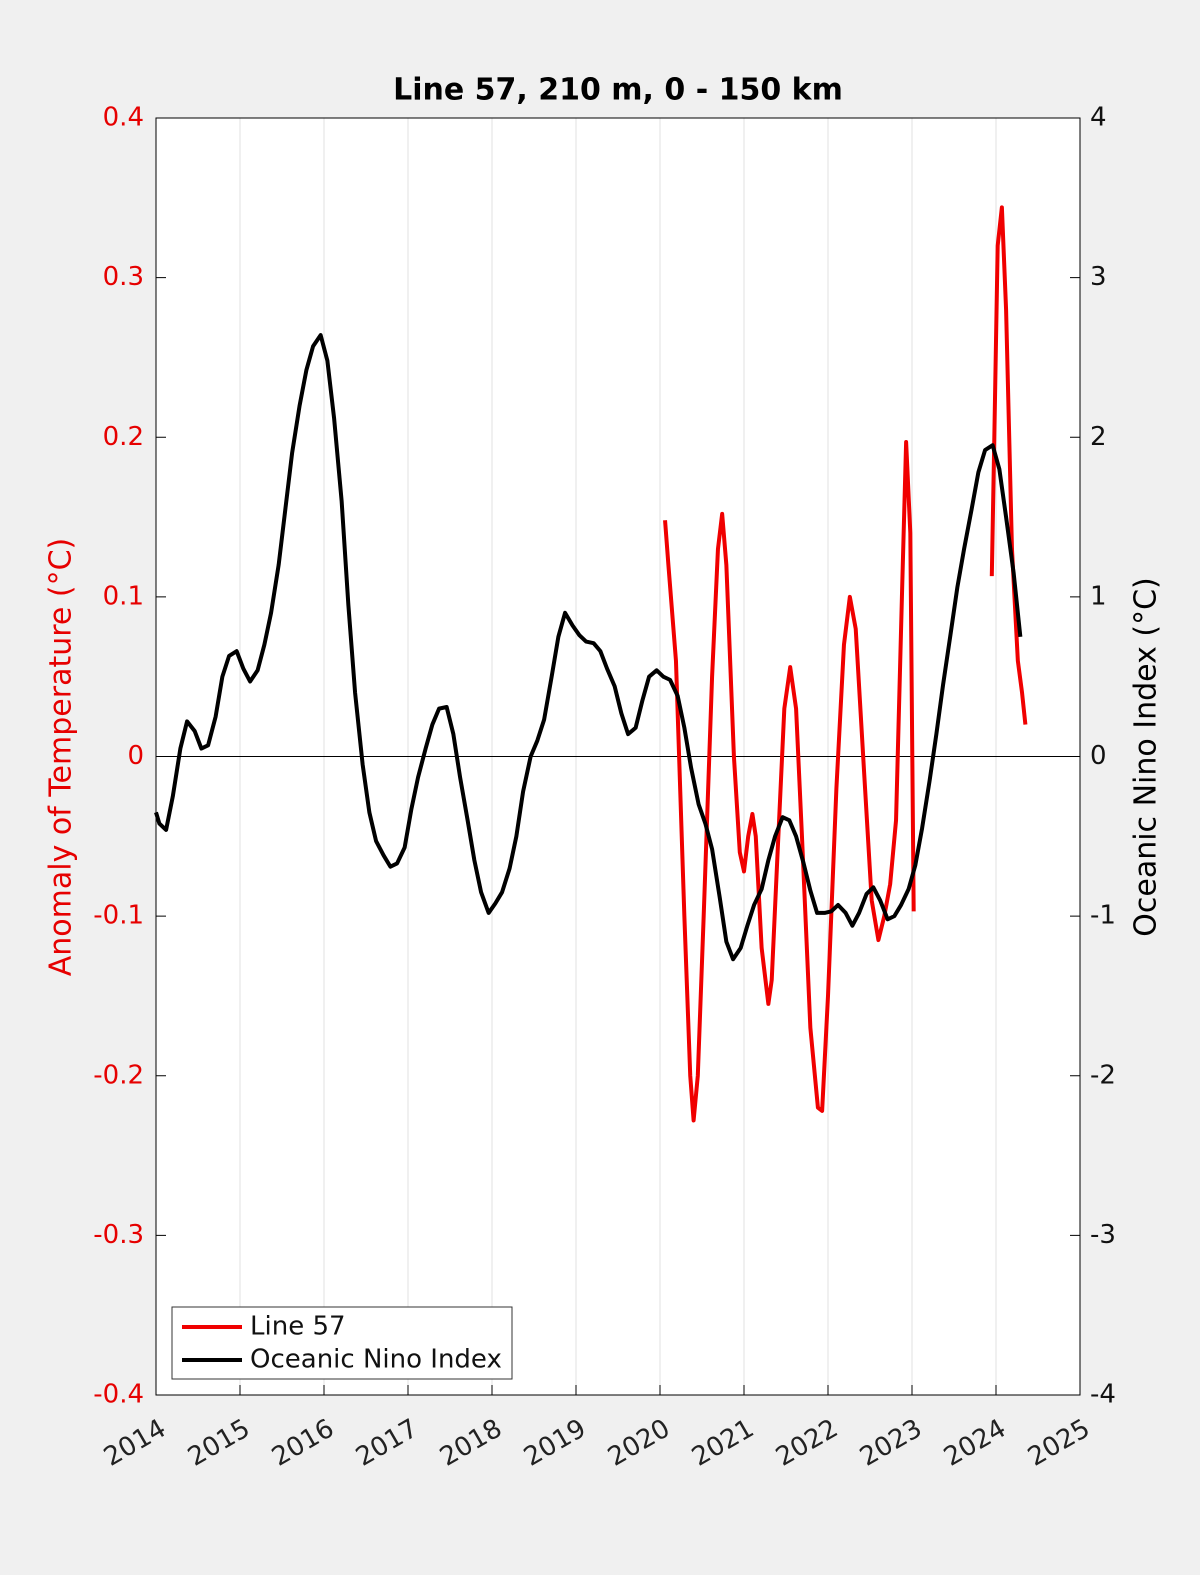 This screenshot has width=1200, height=1575. Describe the element at coordinates (387, 1443) in the screenshot. I see `x-tick-label: 2017` at that location.